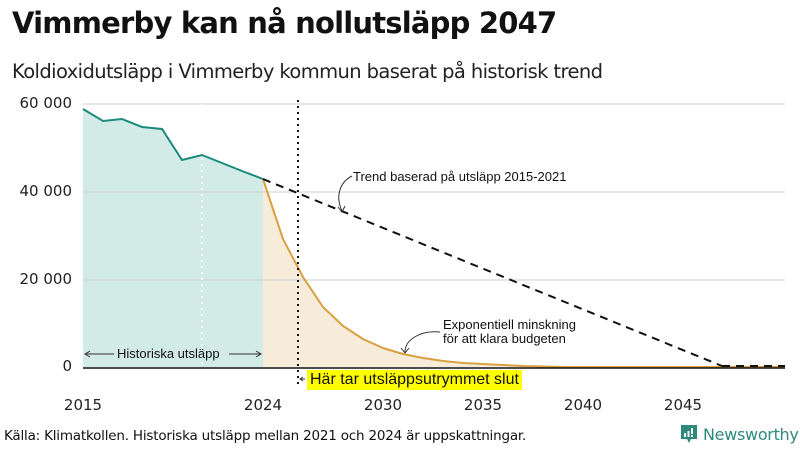  Describe the element at coordinates (263, 405) in the screenshot. I see `x-tick-2024: 2024` at that location.